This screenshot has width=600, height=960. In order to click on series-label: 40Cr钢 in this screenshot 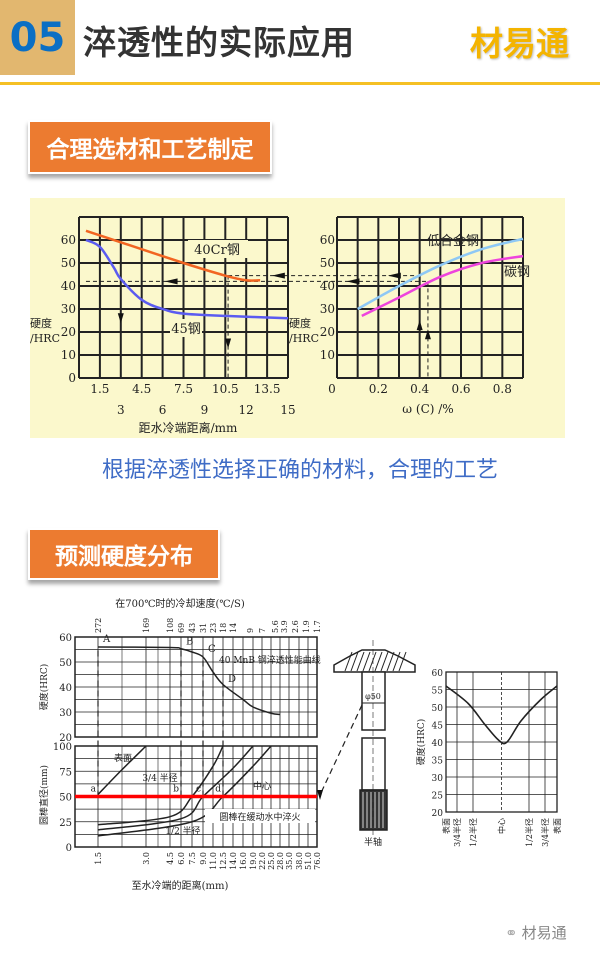, I will do `click(217, 250)`.